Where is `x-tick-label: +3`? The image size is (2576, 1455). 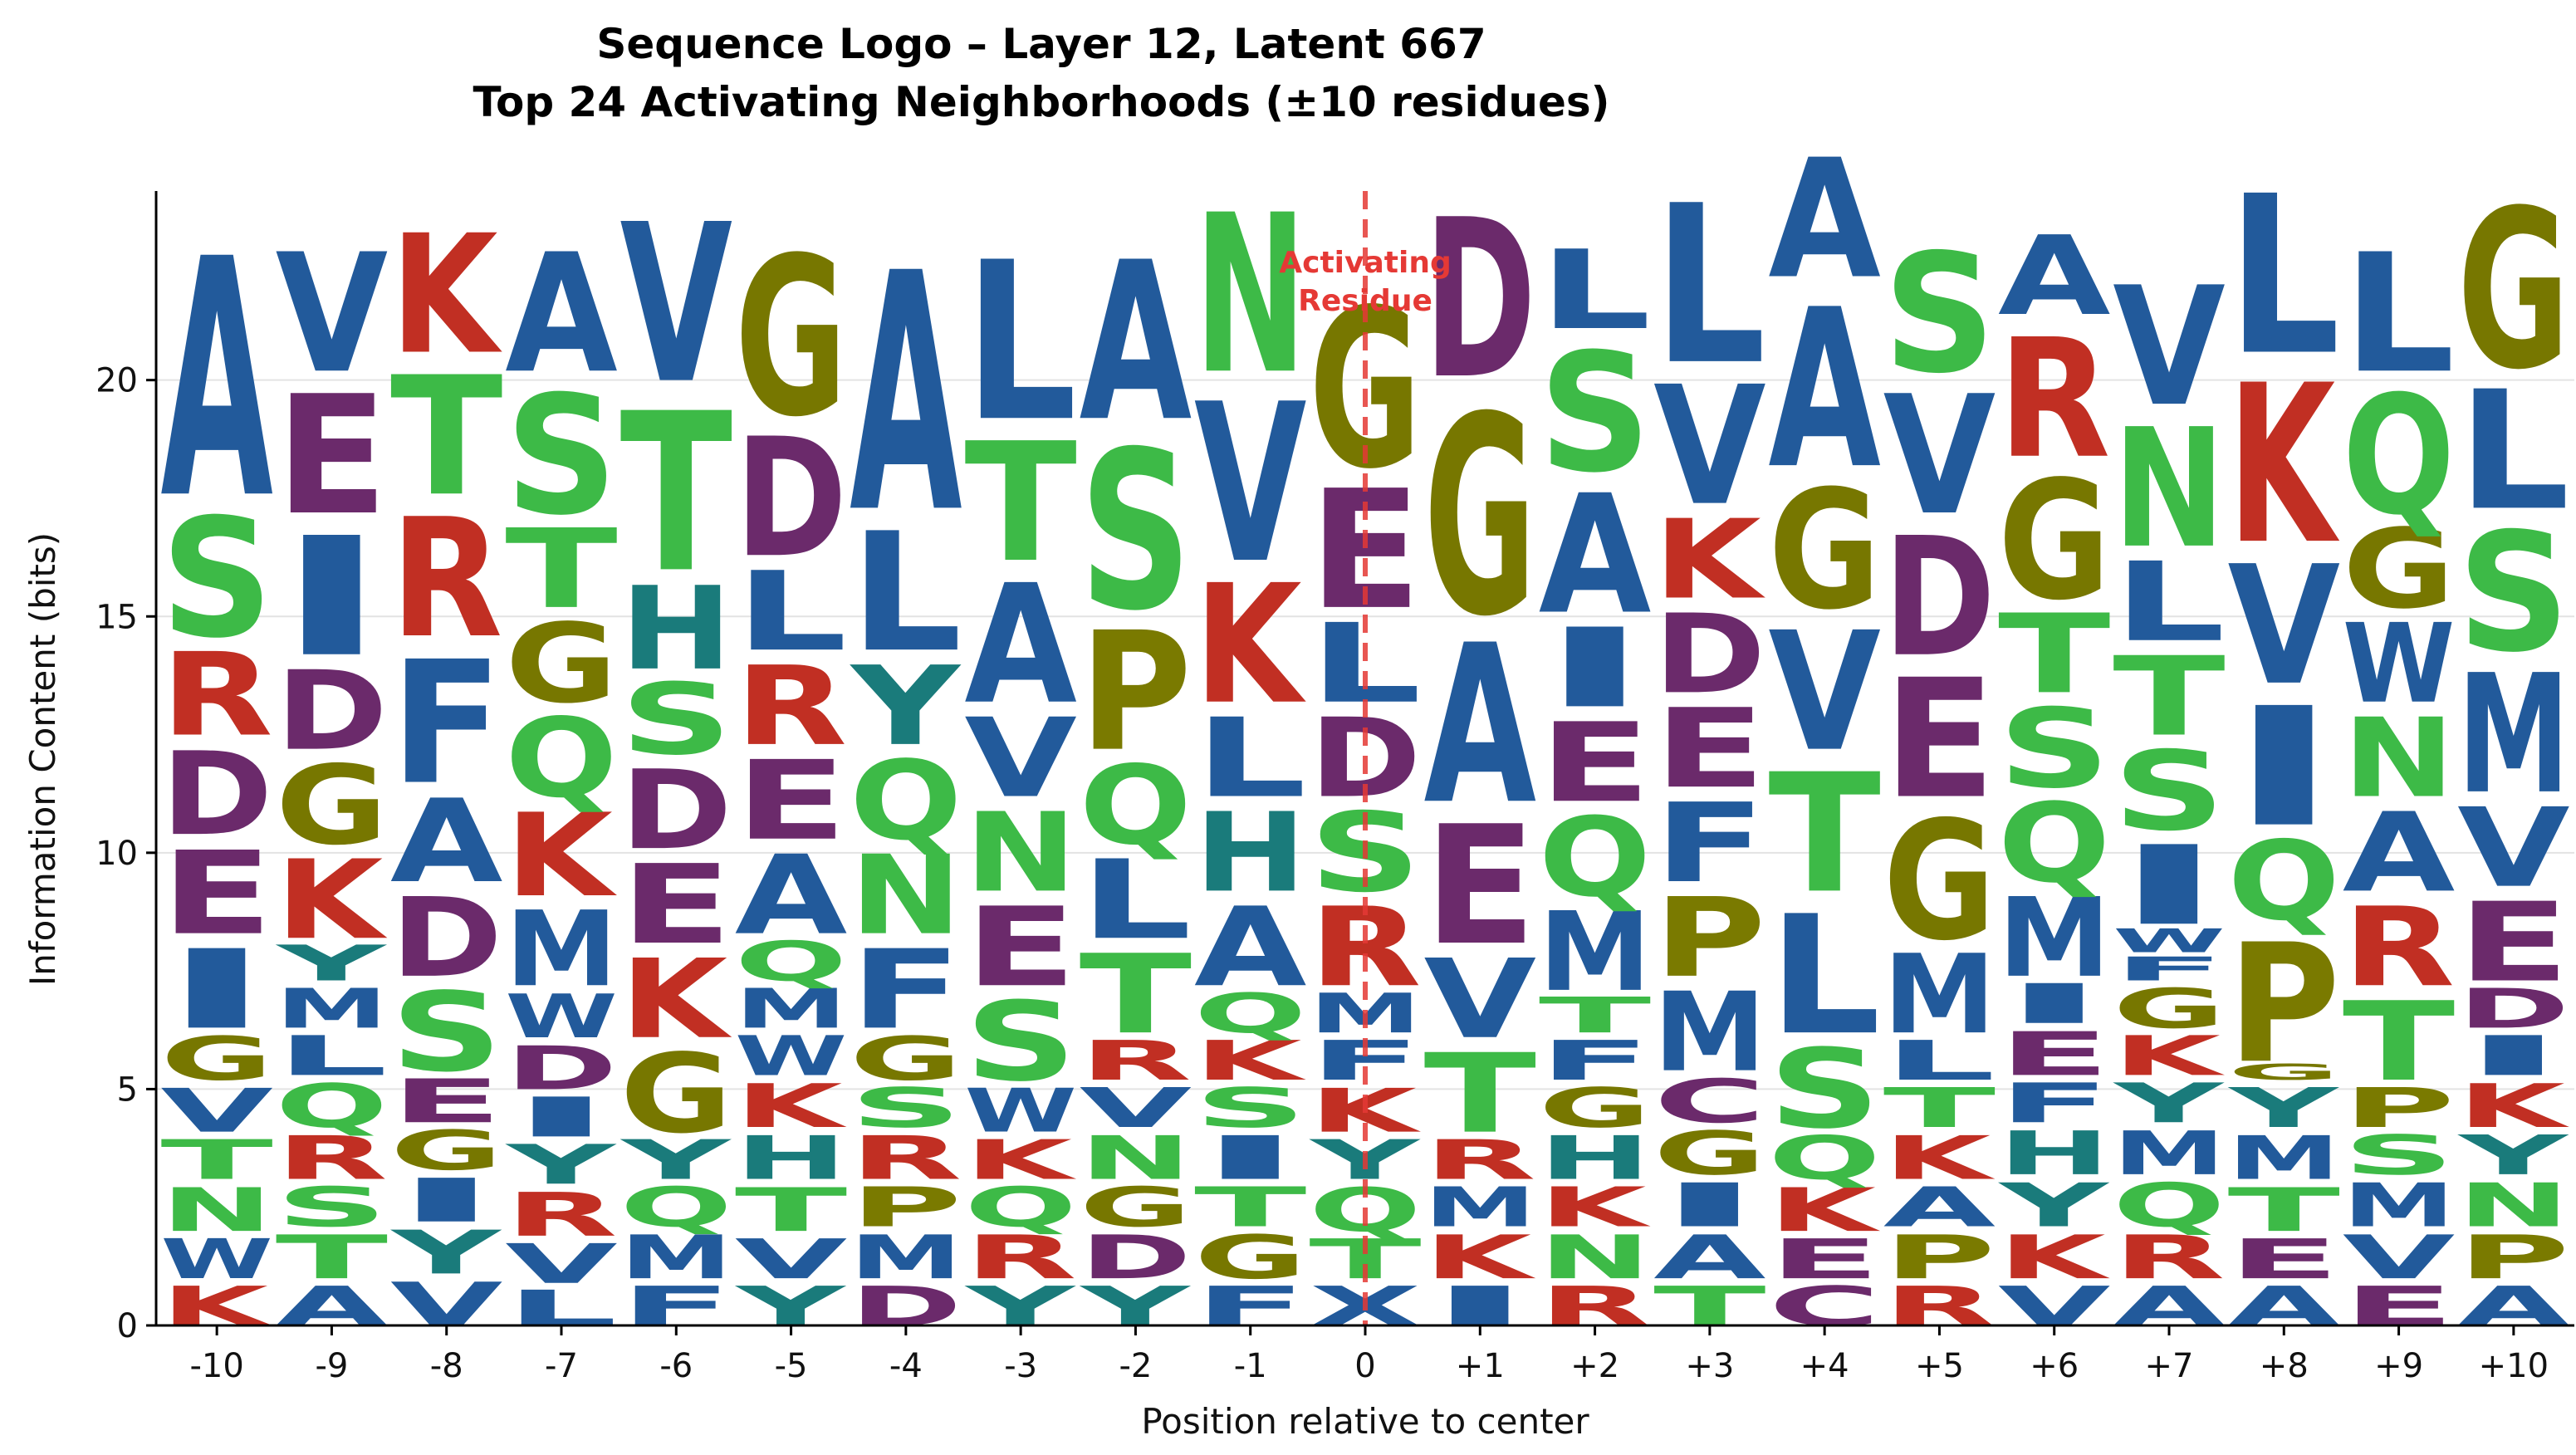 x-tick-label: +3 is located at coordinates (1709, 1366).